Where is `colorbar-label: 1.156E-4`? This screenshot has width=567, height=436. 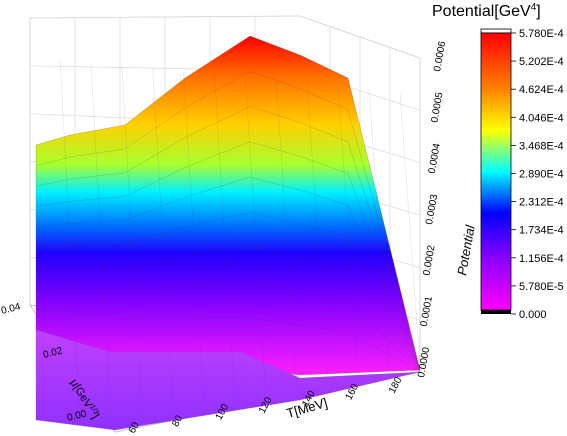 colorbar-label: 1.156E-4 is located at coordinates (541, 259).